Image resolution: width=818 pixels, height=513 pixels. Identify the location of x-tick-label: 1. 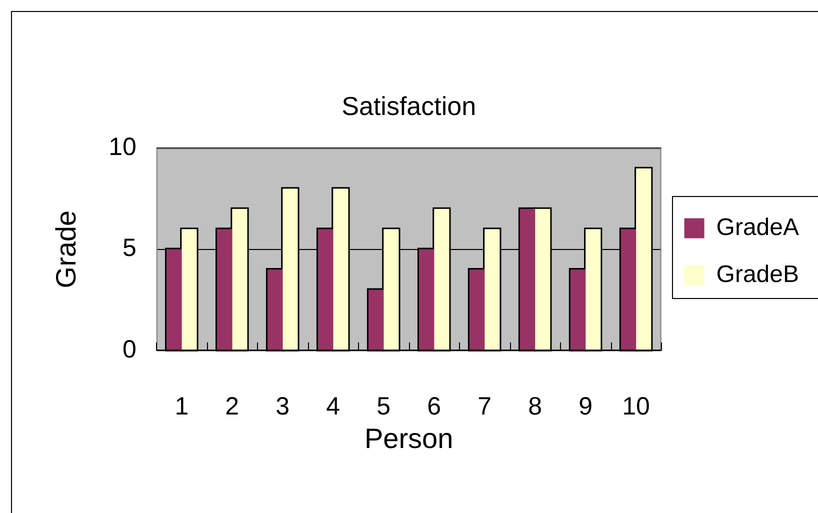
(181, 406).